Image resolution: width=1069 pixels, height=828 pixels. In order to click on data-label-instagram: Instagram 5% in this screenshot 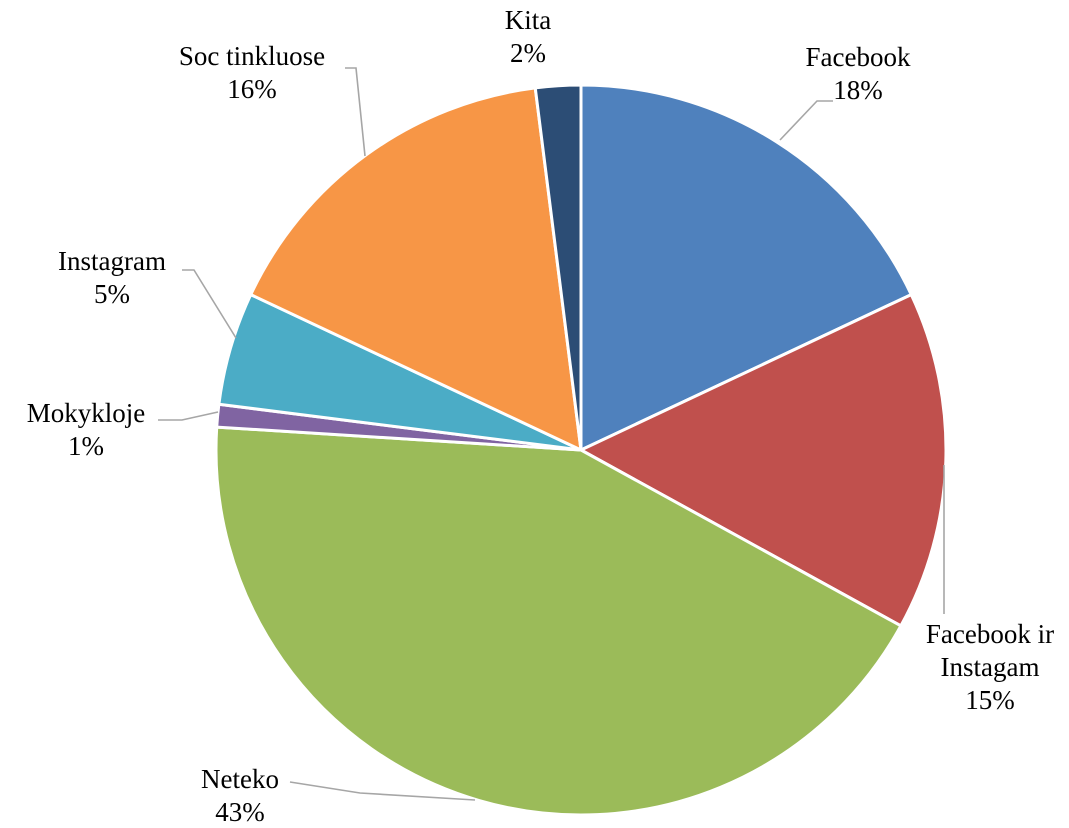, I will do `click(112, 277)`.